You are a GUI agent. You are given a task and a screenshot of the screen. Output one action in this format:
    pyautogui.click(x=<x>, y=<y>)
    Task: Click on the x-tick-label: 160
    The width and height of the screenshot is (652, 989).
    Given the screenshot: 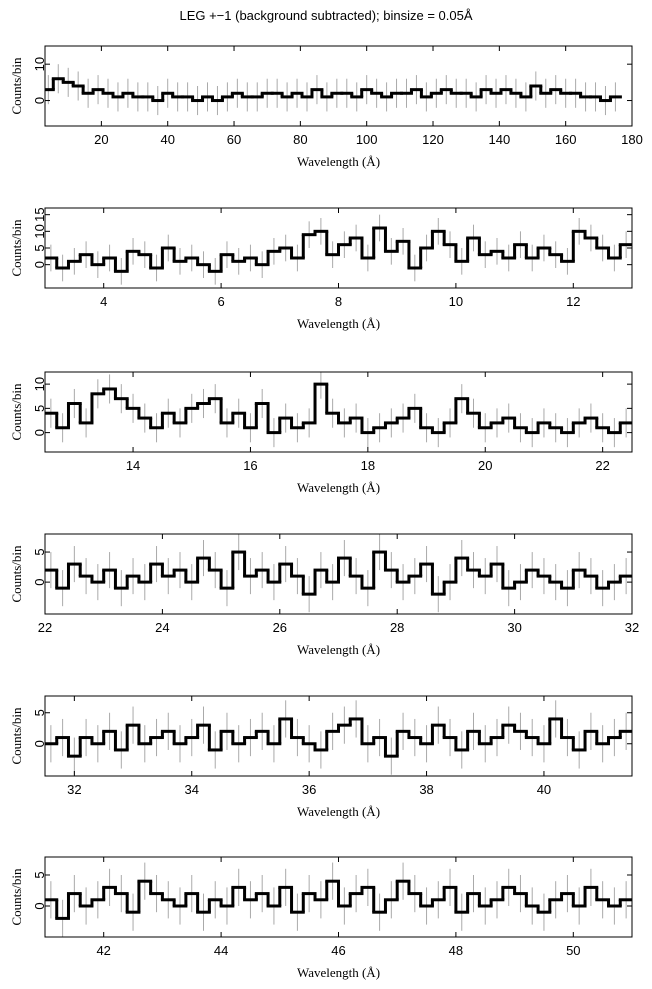 What is the action you would take?
    pyautogui.click(x=566, y=139)
    